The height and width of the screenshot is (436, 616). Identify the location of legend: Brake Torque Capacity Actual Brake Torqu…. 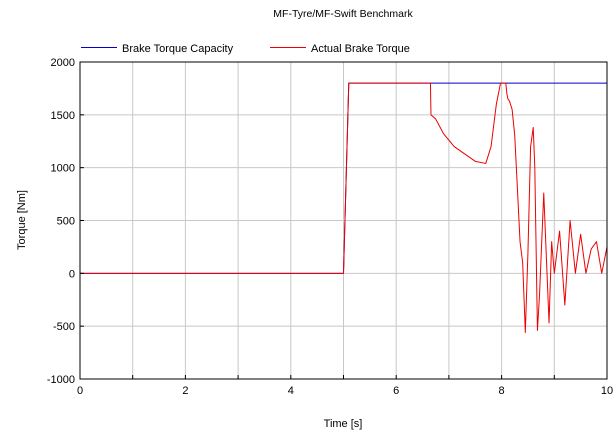
(245, 49).